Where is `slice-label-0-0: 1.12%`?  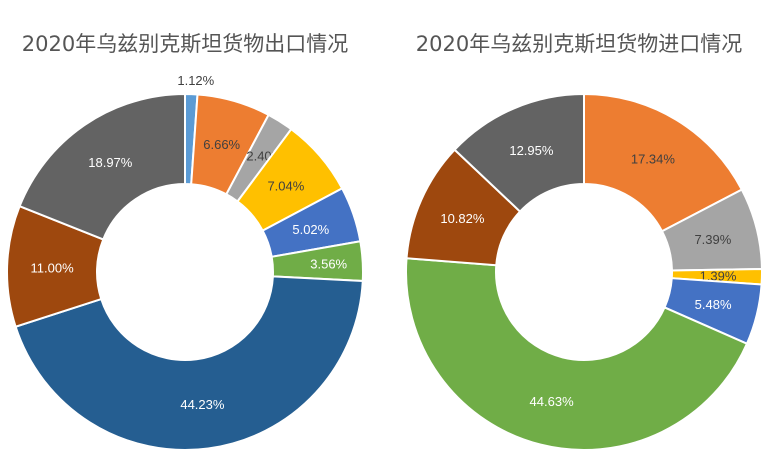 slice-label-0-0: 1.12% is located at coordinates (195, 80).